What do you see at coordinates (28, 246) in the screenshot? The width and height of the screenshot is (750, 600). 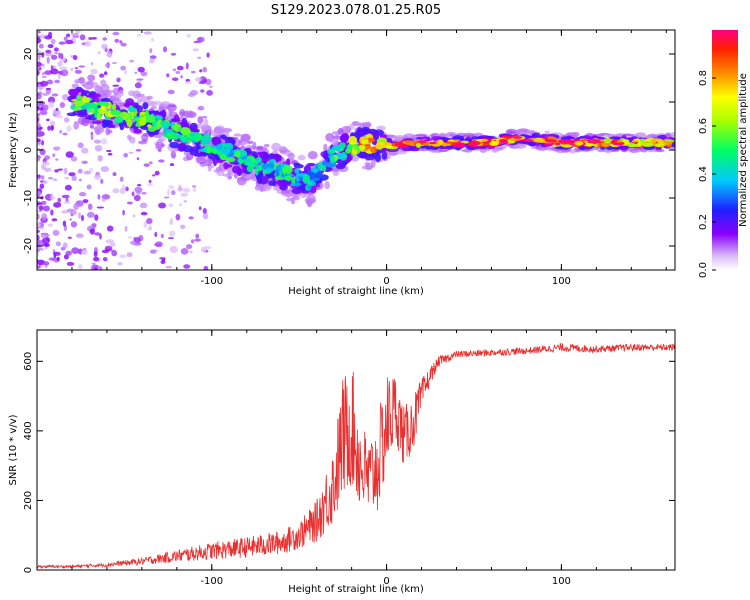 I see `y-tick-label: -20` at bounding box center [28, 246].